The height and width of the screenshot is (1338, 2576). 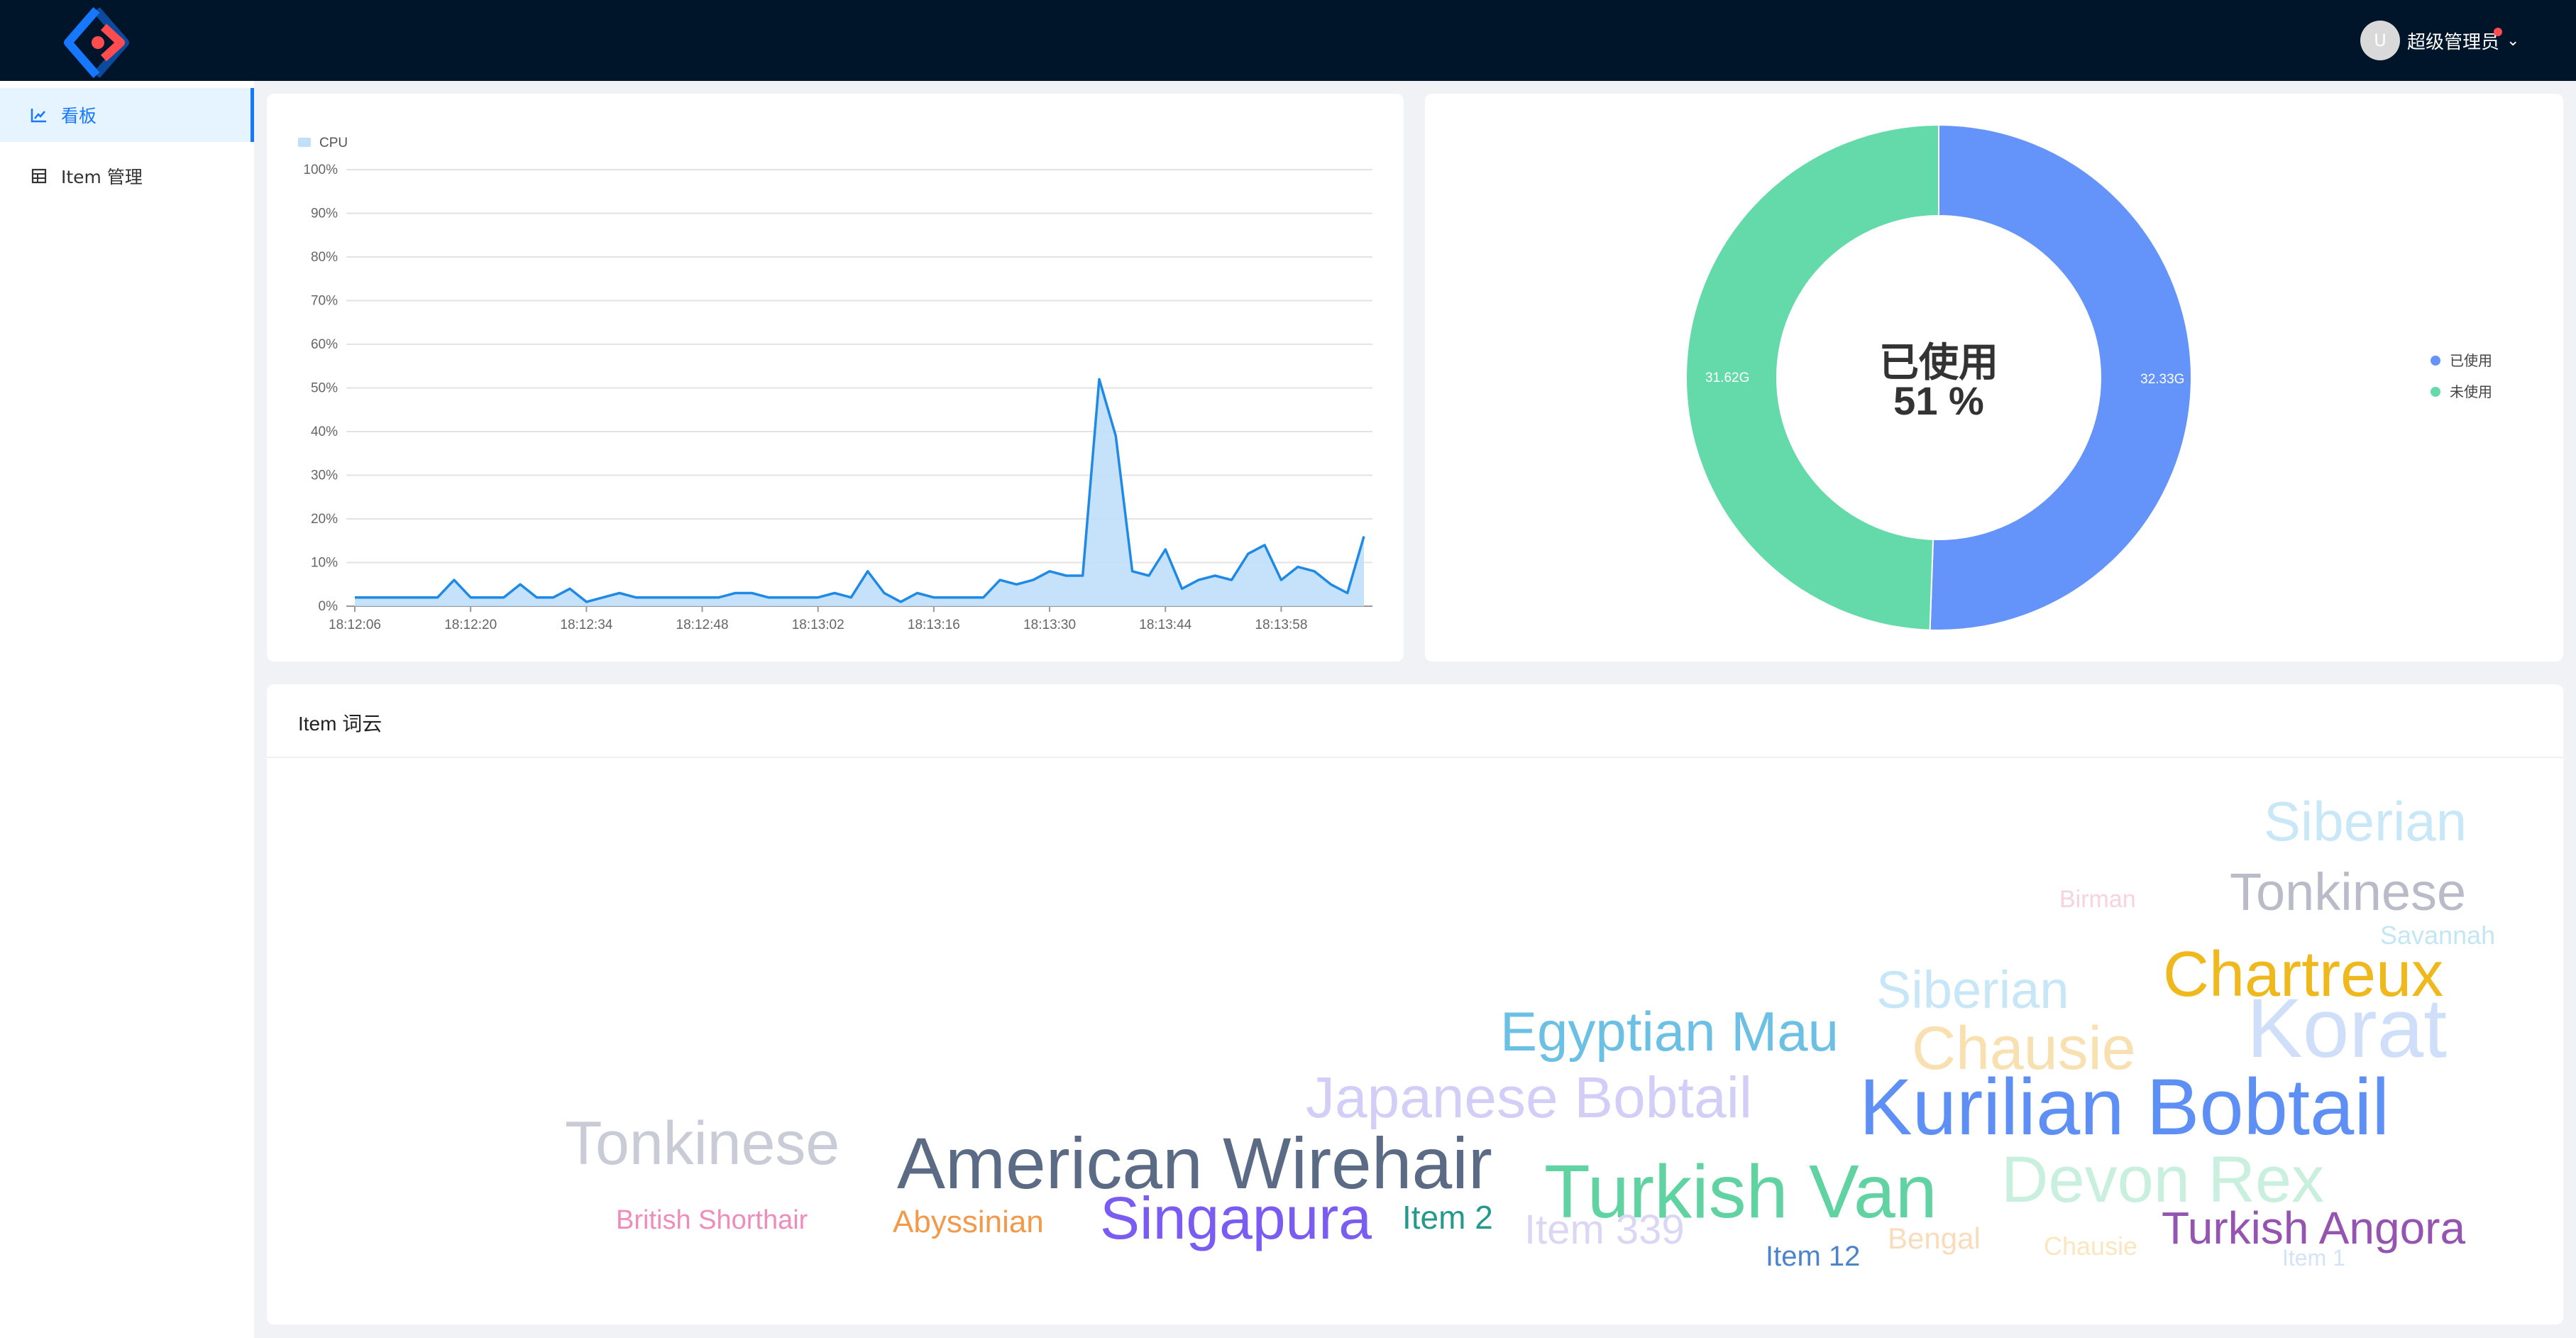 I want to click on x-tick-label: 18:13:44, so click(x=1165, y=625).